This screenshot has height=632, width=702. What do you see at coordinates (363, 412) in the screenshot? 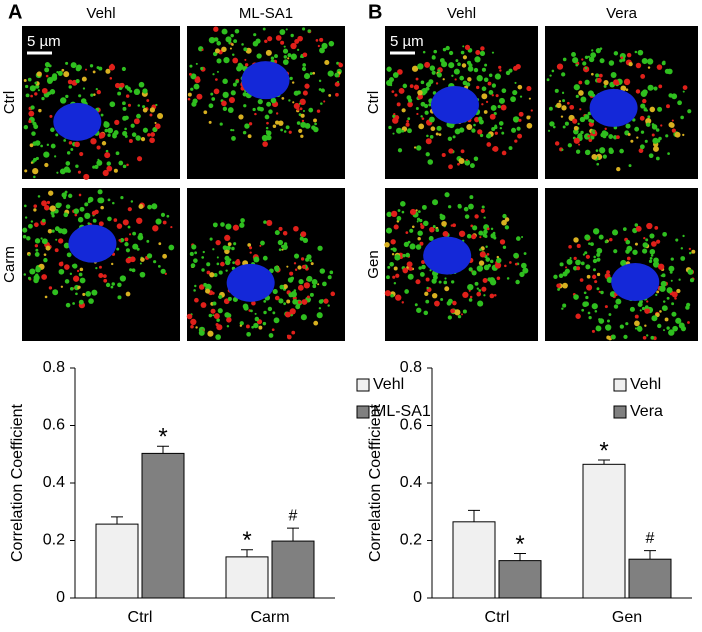
I see `legend-swatch` at bounding box center [363, 412].